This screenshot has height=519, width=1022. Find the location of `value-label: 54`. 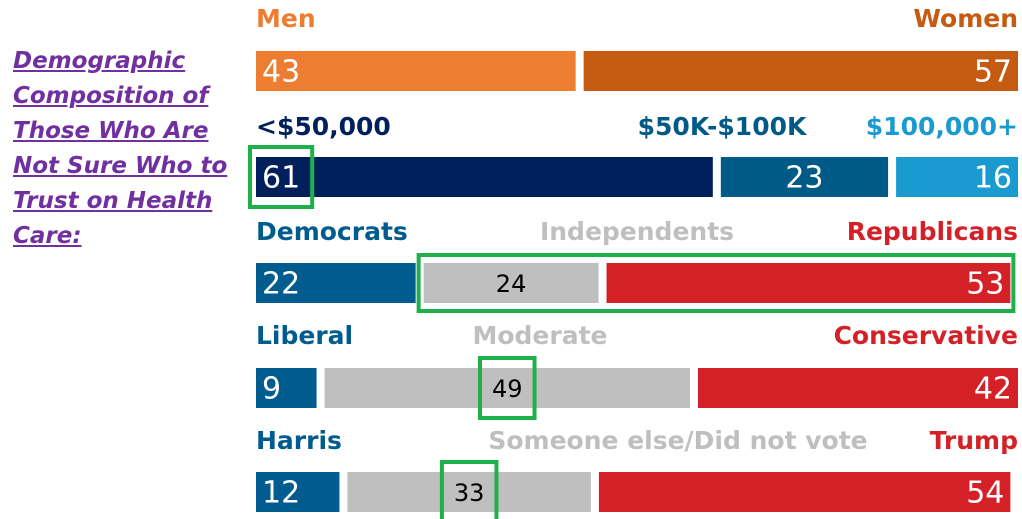

value-label: 54 is located at coordinates (985, 493).